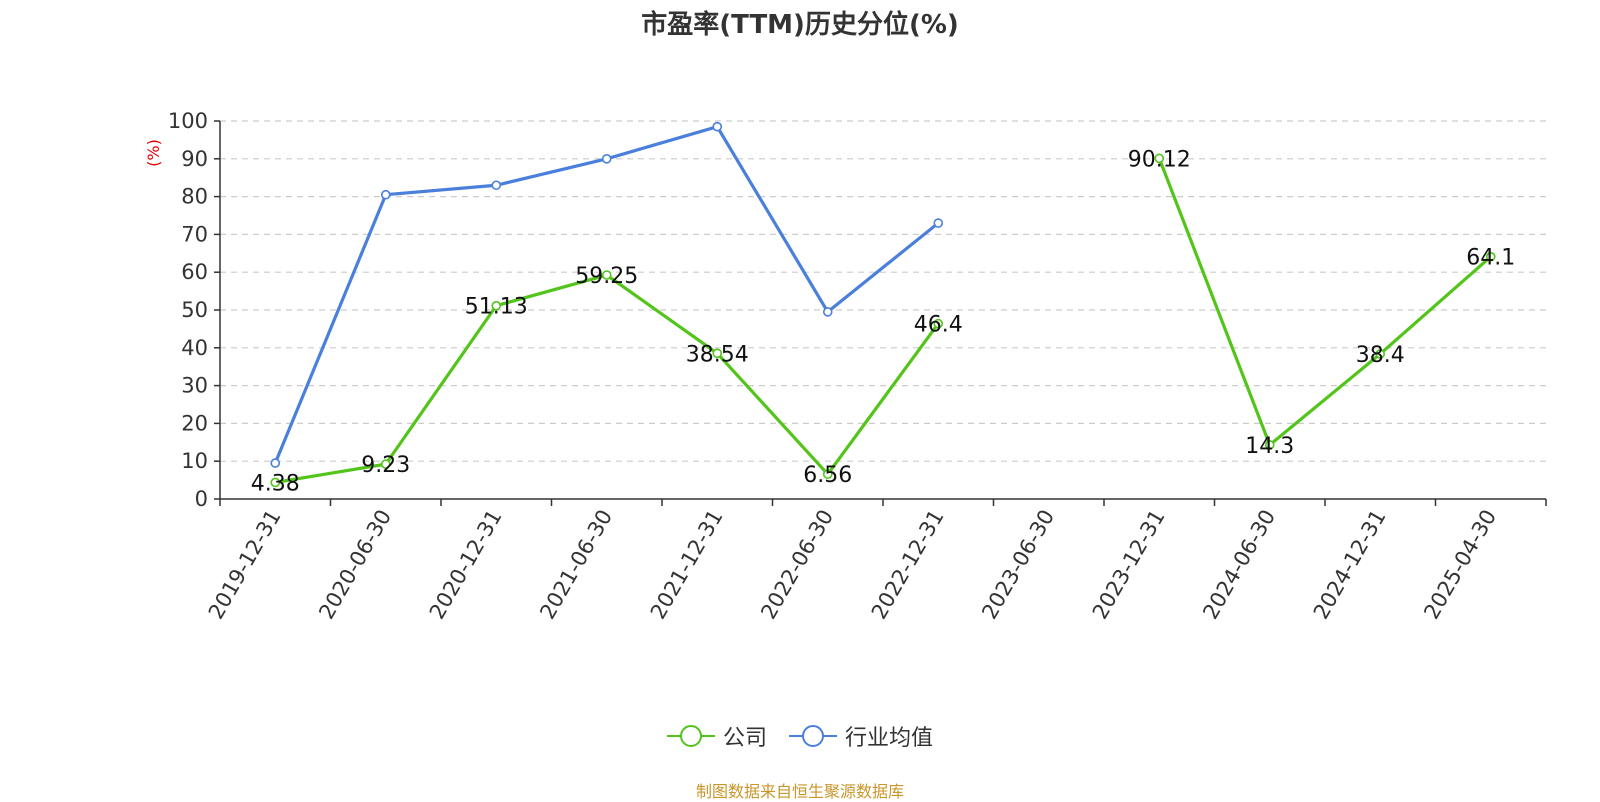 The width and height of the screenshot is (1600, 802). I want to click on data-label: 51.13, so click(496, 307).